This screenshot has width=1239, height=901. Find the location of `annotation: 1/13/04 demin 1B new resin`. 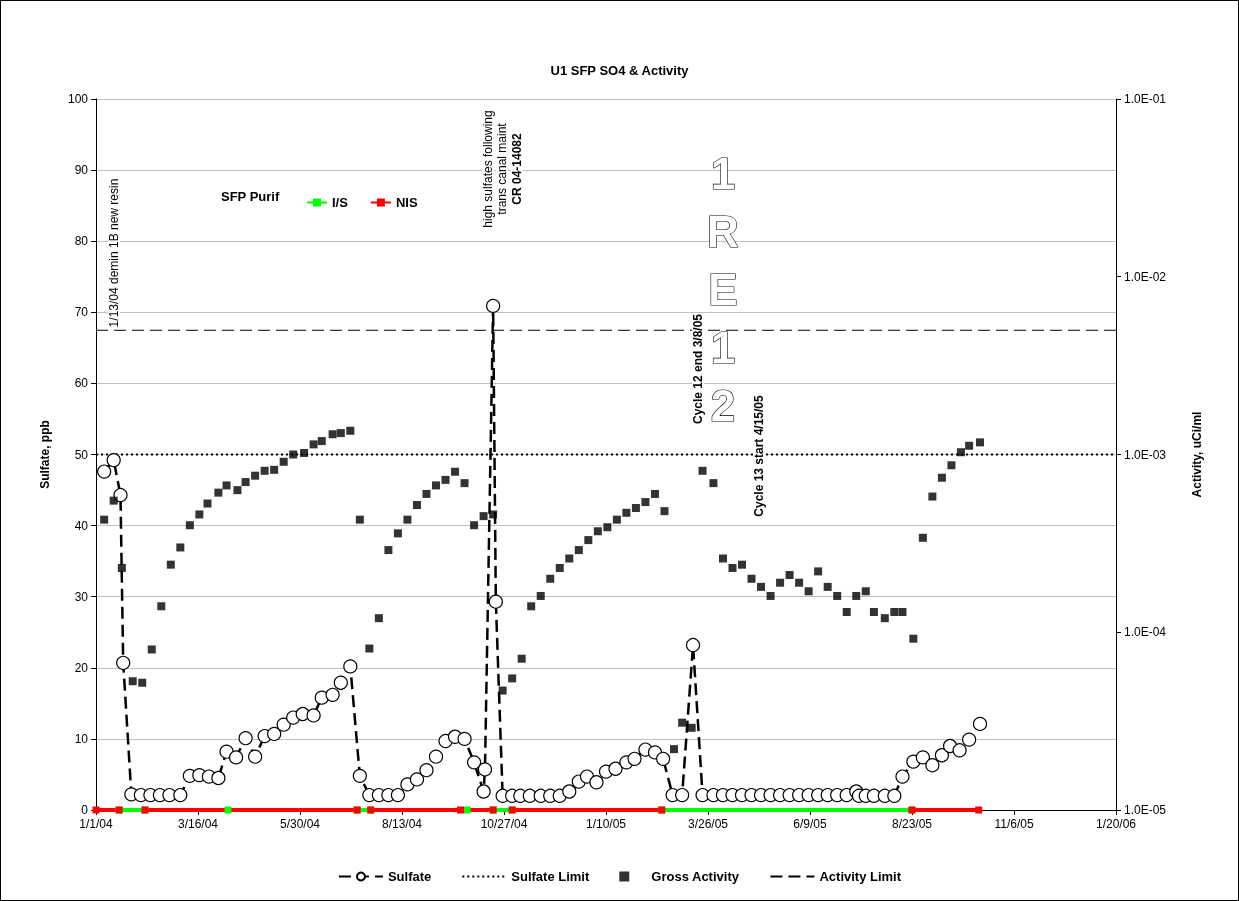

annotation: 1/13/04 demin 1B new resin is located at coordinates (114, 253).